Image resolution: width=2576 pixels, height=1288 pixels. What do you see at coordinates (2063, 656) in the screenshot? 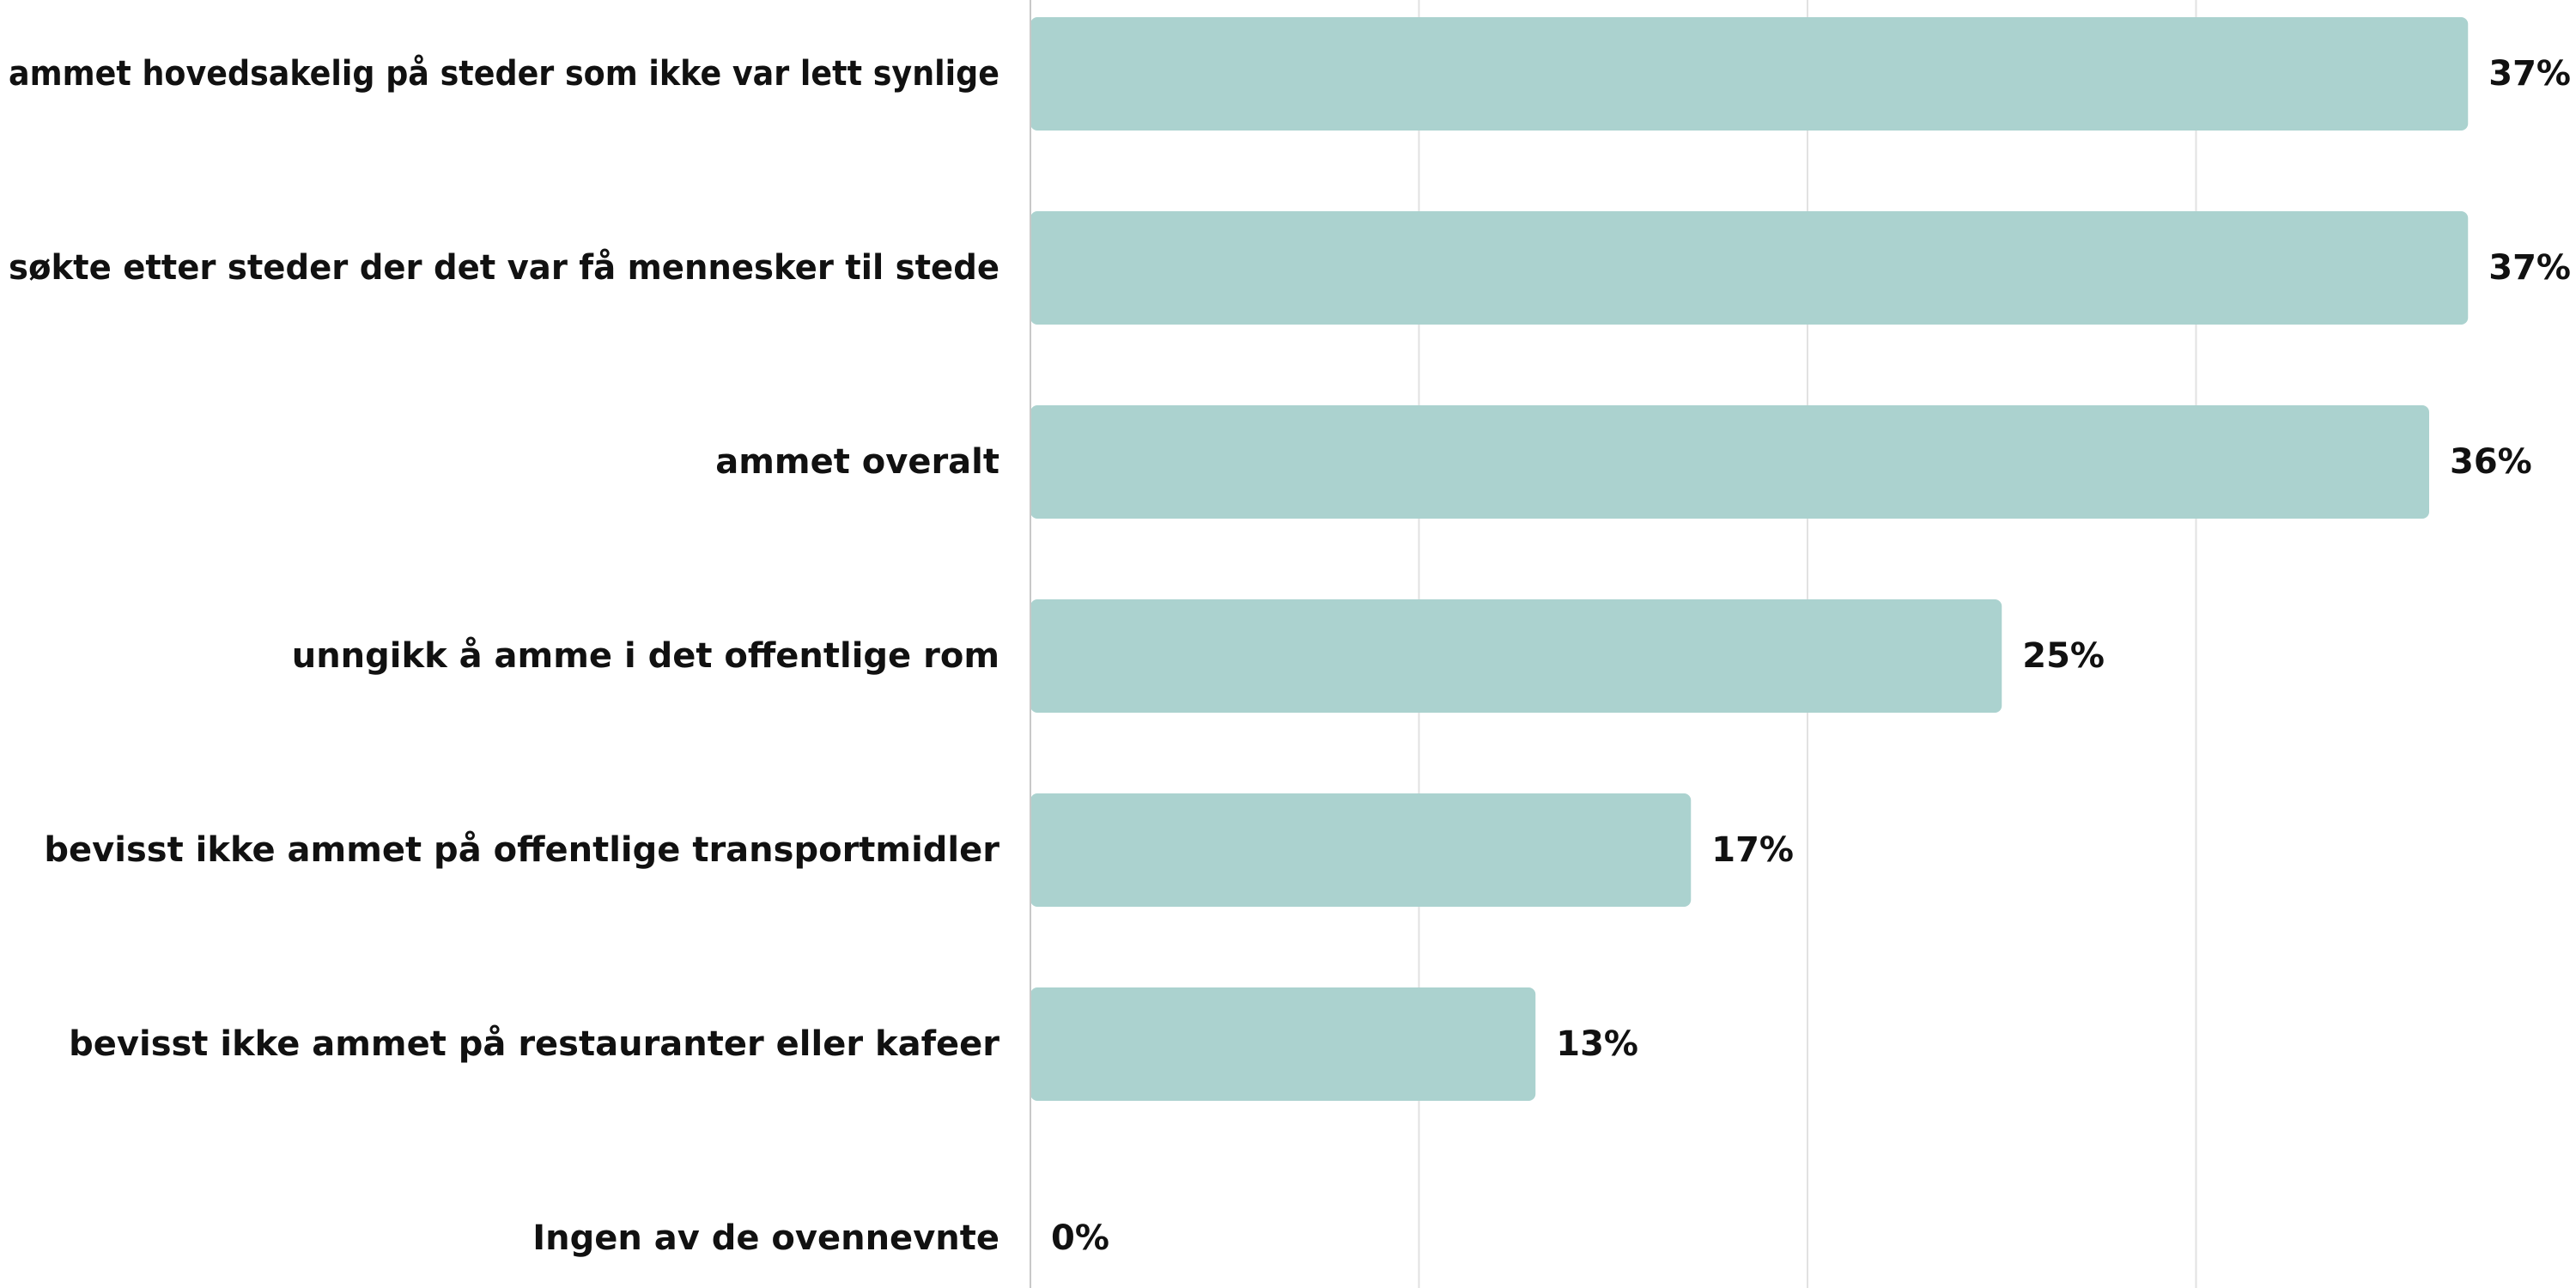
I see `data-label: 25%` at bounding box center [2063, 656].